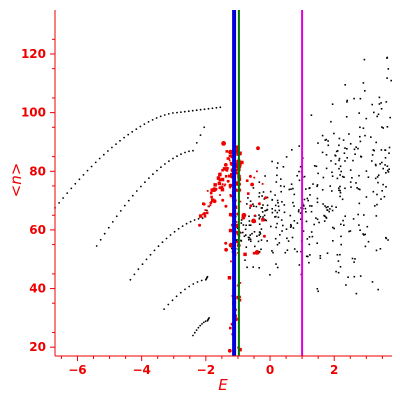 The width and height of the screenshot is (400, 400). I want to click on y-tick-label: 100, so click(33, 113).